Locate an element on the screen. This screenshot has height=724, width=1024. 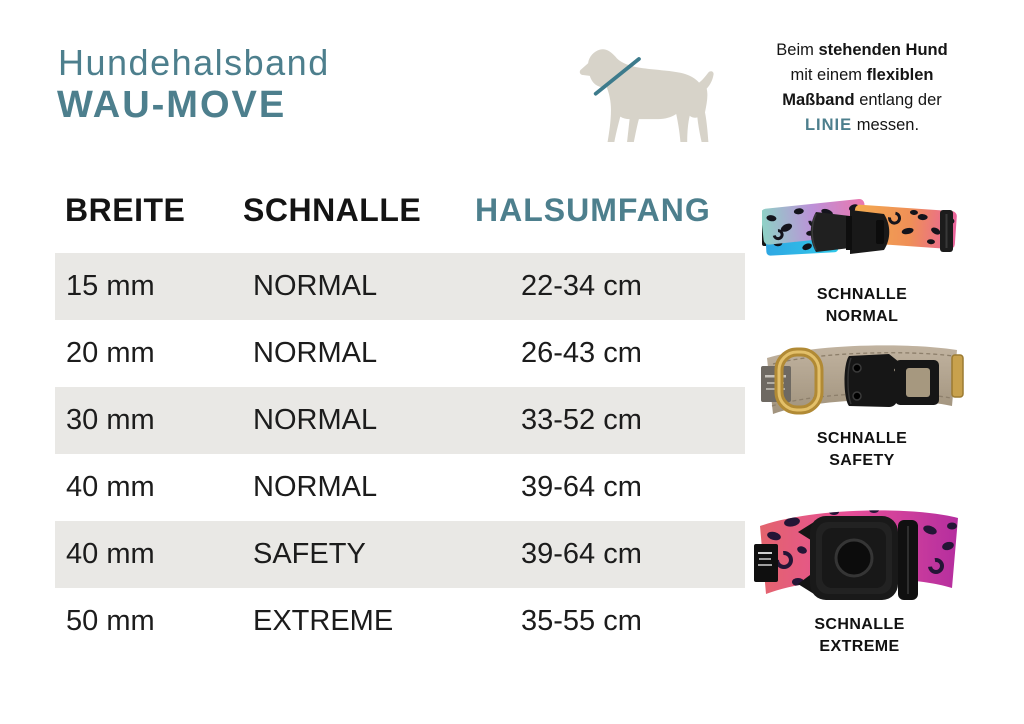
product-label-normal: SCHNALLE NORMAL is located at coordinates (862, 305).